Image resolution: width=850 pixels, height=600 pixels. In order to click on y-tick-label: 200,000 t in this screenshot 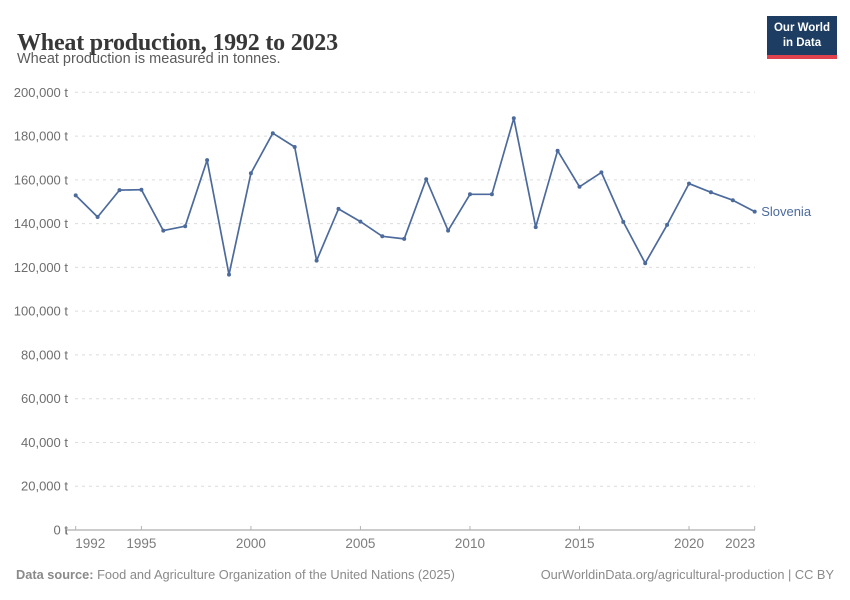, I will do `click(41, 92)`.